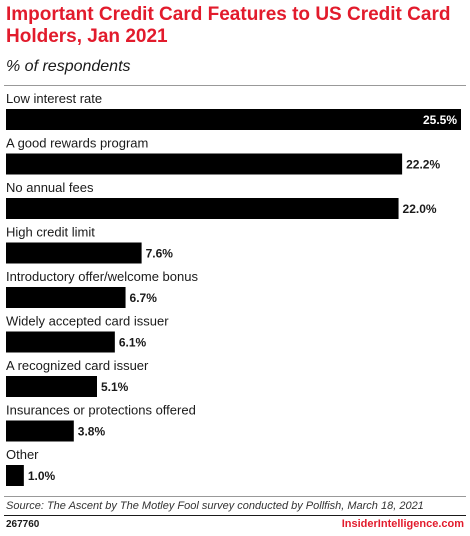  Describe the element at coordinates (102, 276) in the screenshot. I see `category-label: Introductory offer/welcome bonus` at that location.